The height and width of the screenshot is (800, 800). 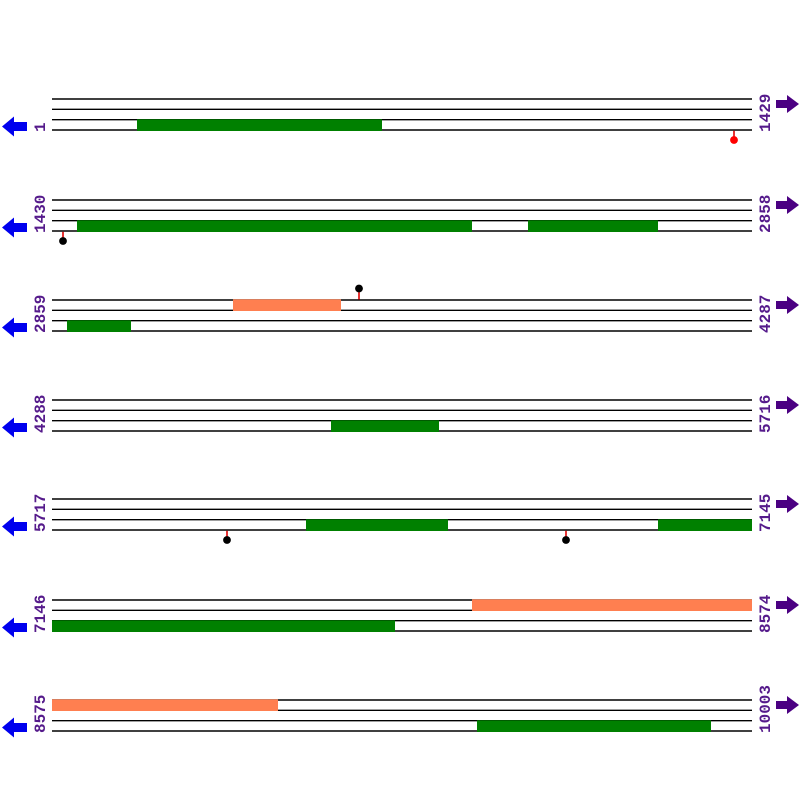 I want to click on track-row-6: 7146 8574, so click(x=400, y=616).